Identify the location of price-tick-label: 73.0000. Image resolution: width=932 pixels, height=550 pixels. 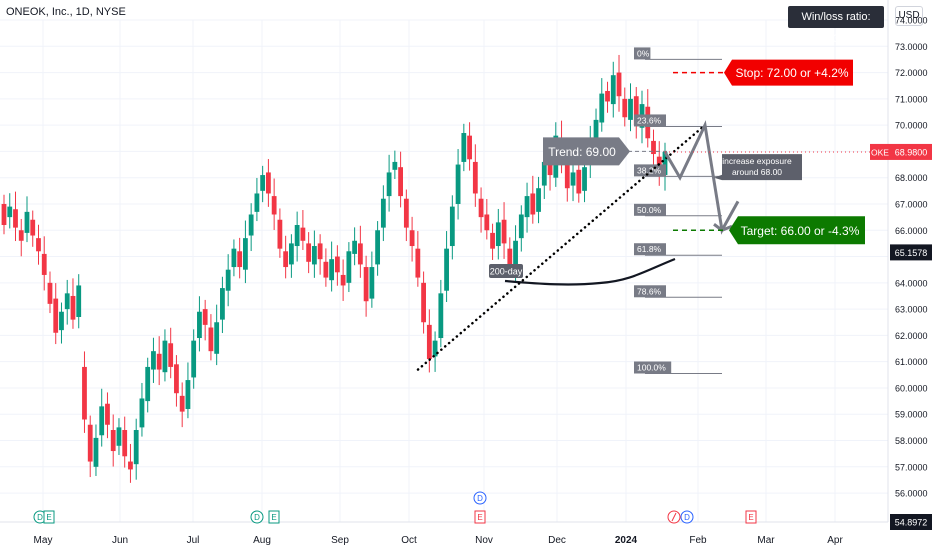
(911, 47).